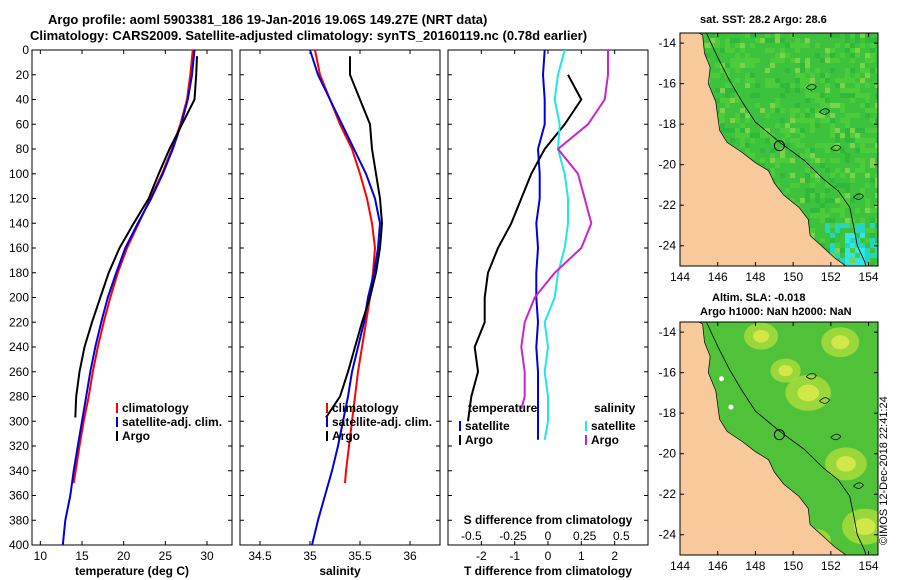 The height and width of the screenshot is (580, 900). What do you see at coordinates (19, 446) in the screenshot?
I see `y-tick-label: 320` at bounding box center [19, 446].